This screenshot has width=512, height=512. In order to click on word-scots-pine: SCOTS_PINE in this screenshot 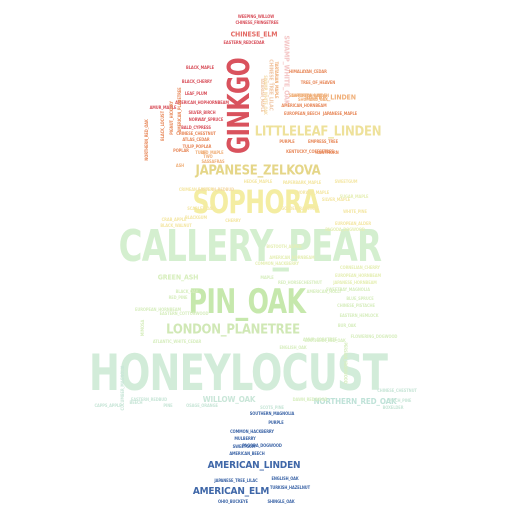, I will do `click(272, 407)`.